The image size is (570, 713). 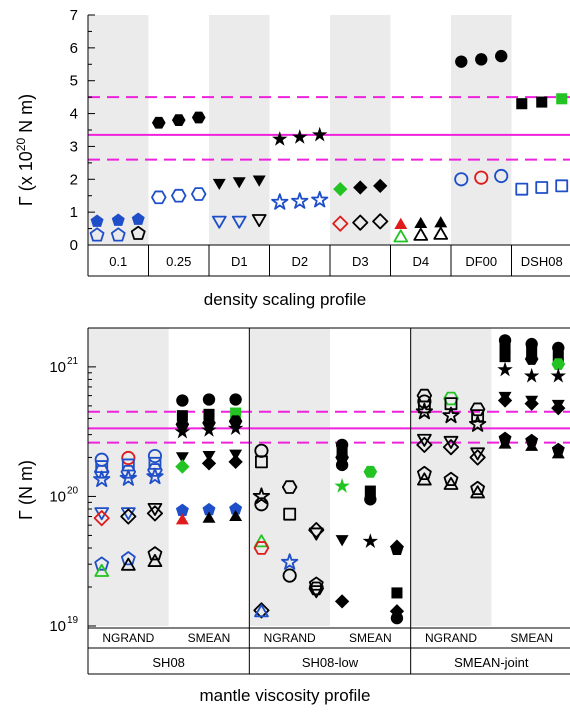 What do you see at coordinates (239, 222) in the screenshot?
I see `data-point-blue-tridown` at bounding box center [239, 222].